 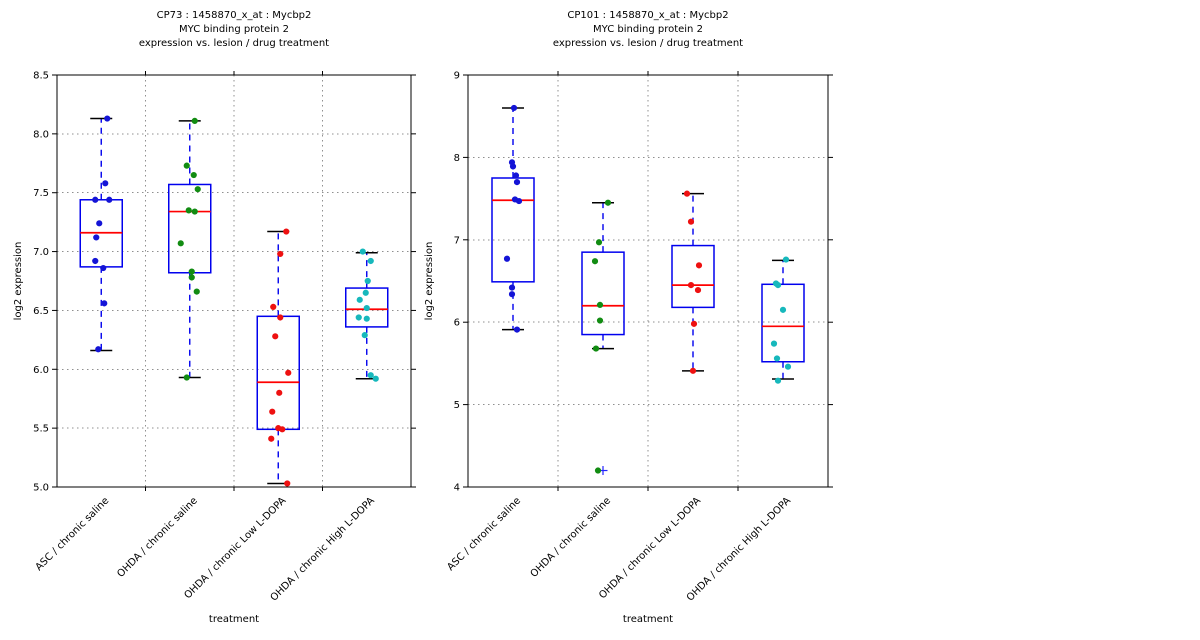 What do you see at coordinates (457, 323) in the screenshot?
I see `y-tick-label: 6` at bounding box center [457, 323].